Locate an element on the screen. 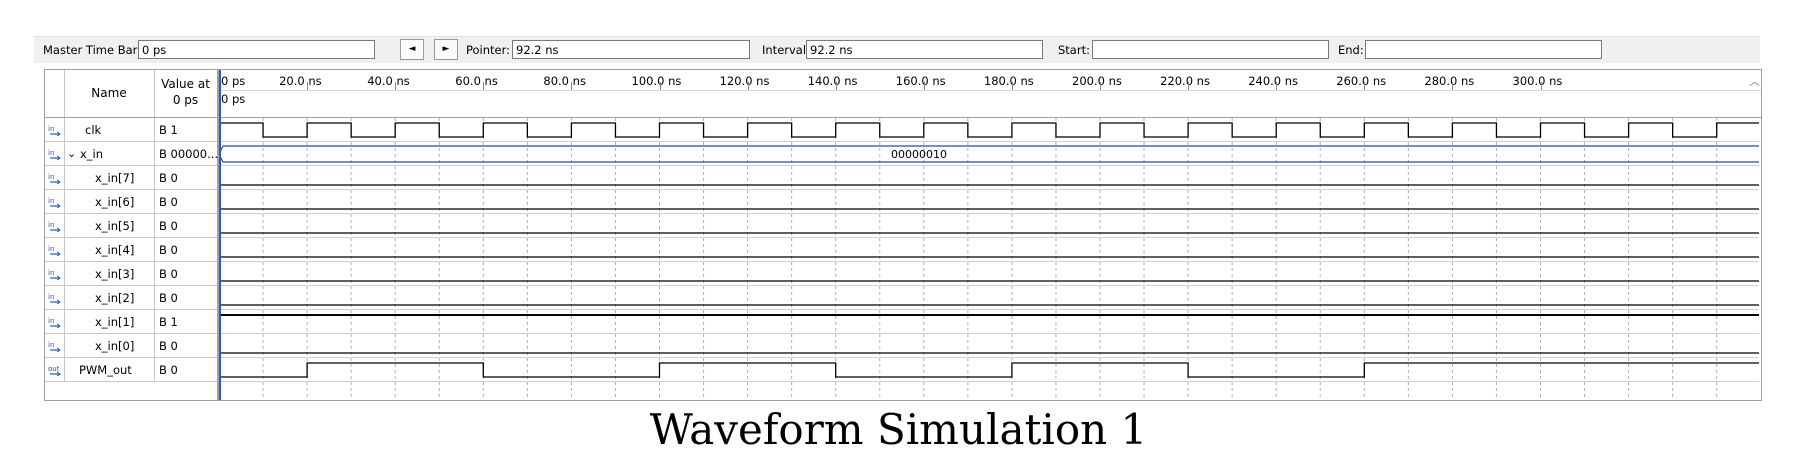 The width and height of the screenshot is (1797, 462). ruler-tick-label: 100.0 ns is located at coordinates (656, 81).